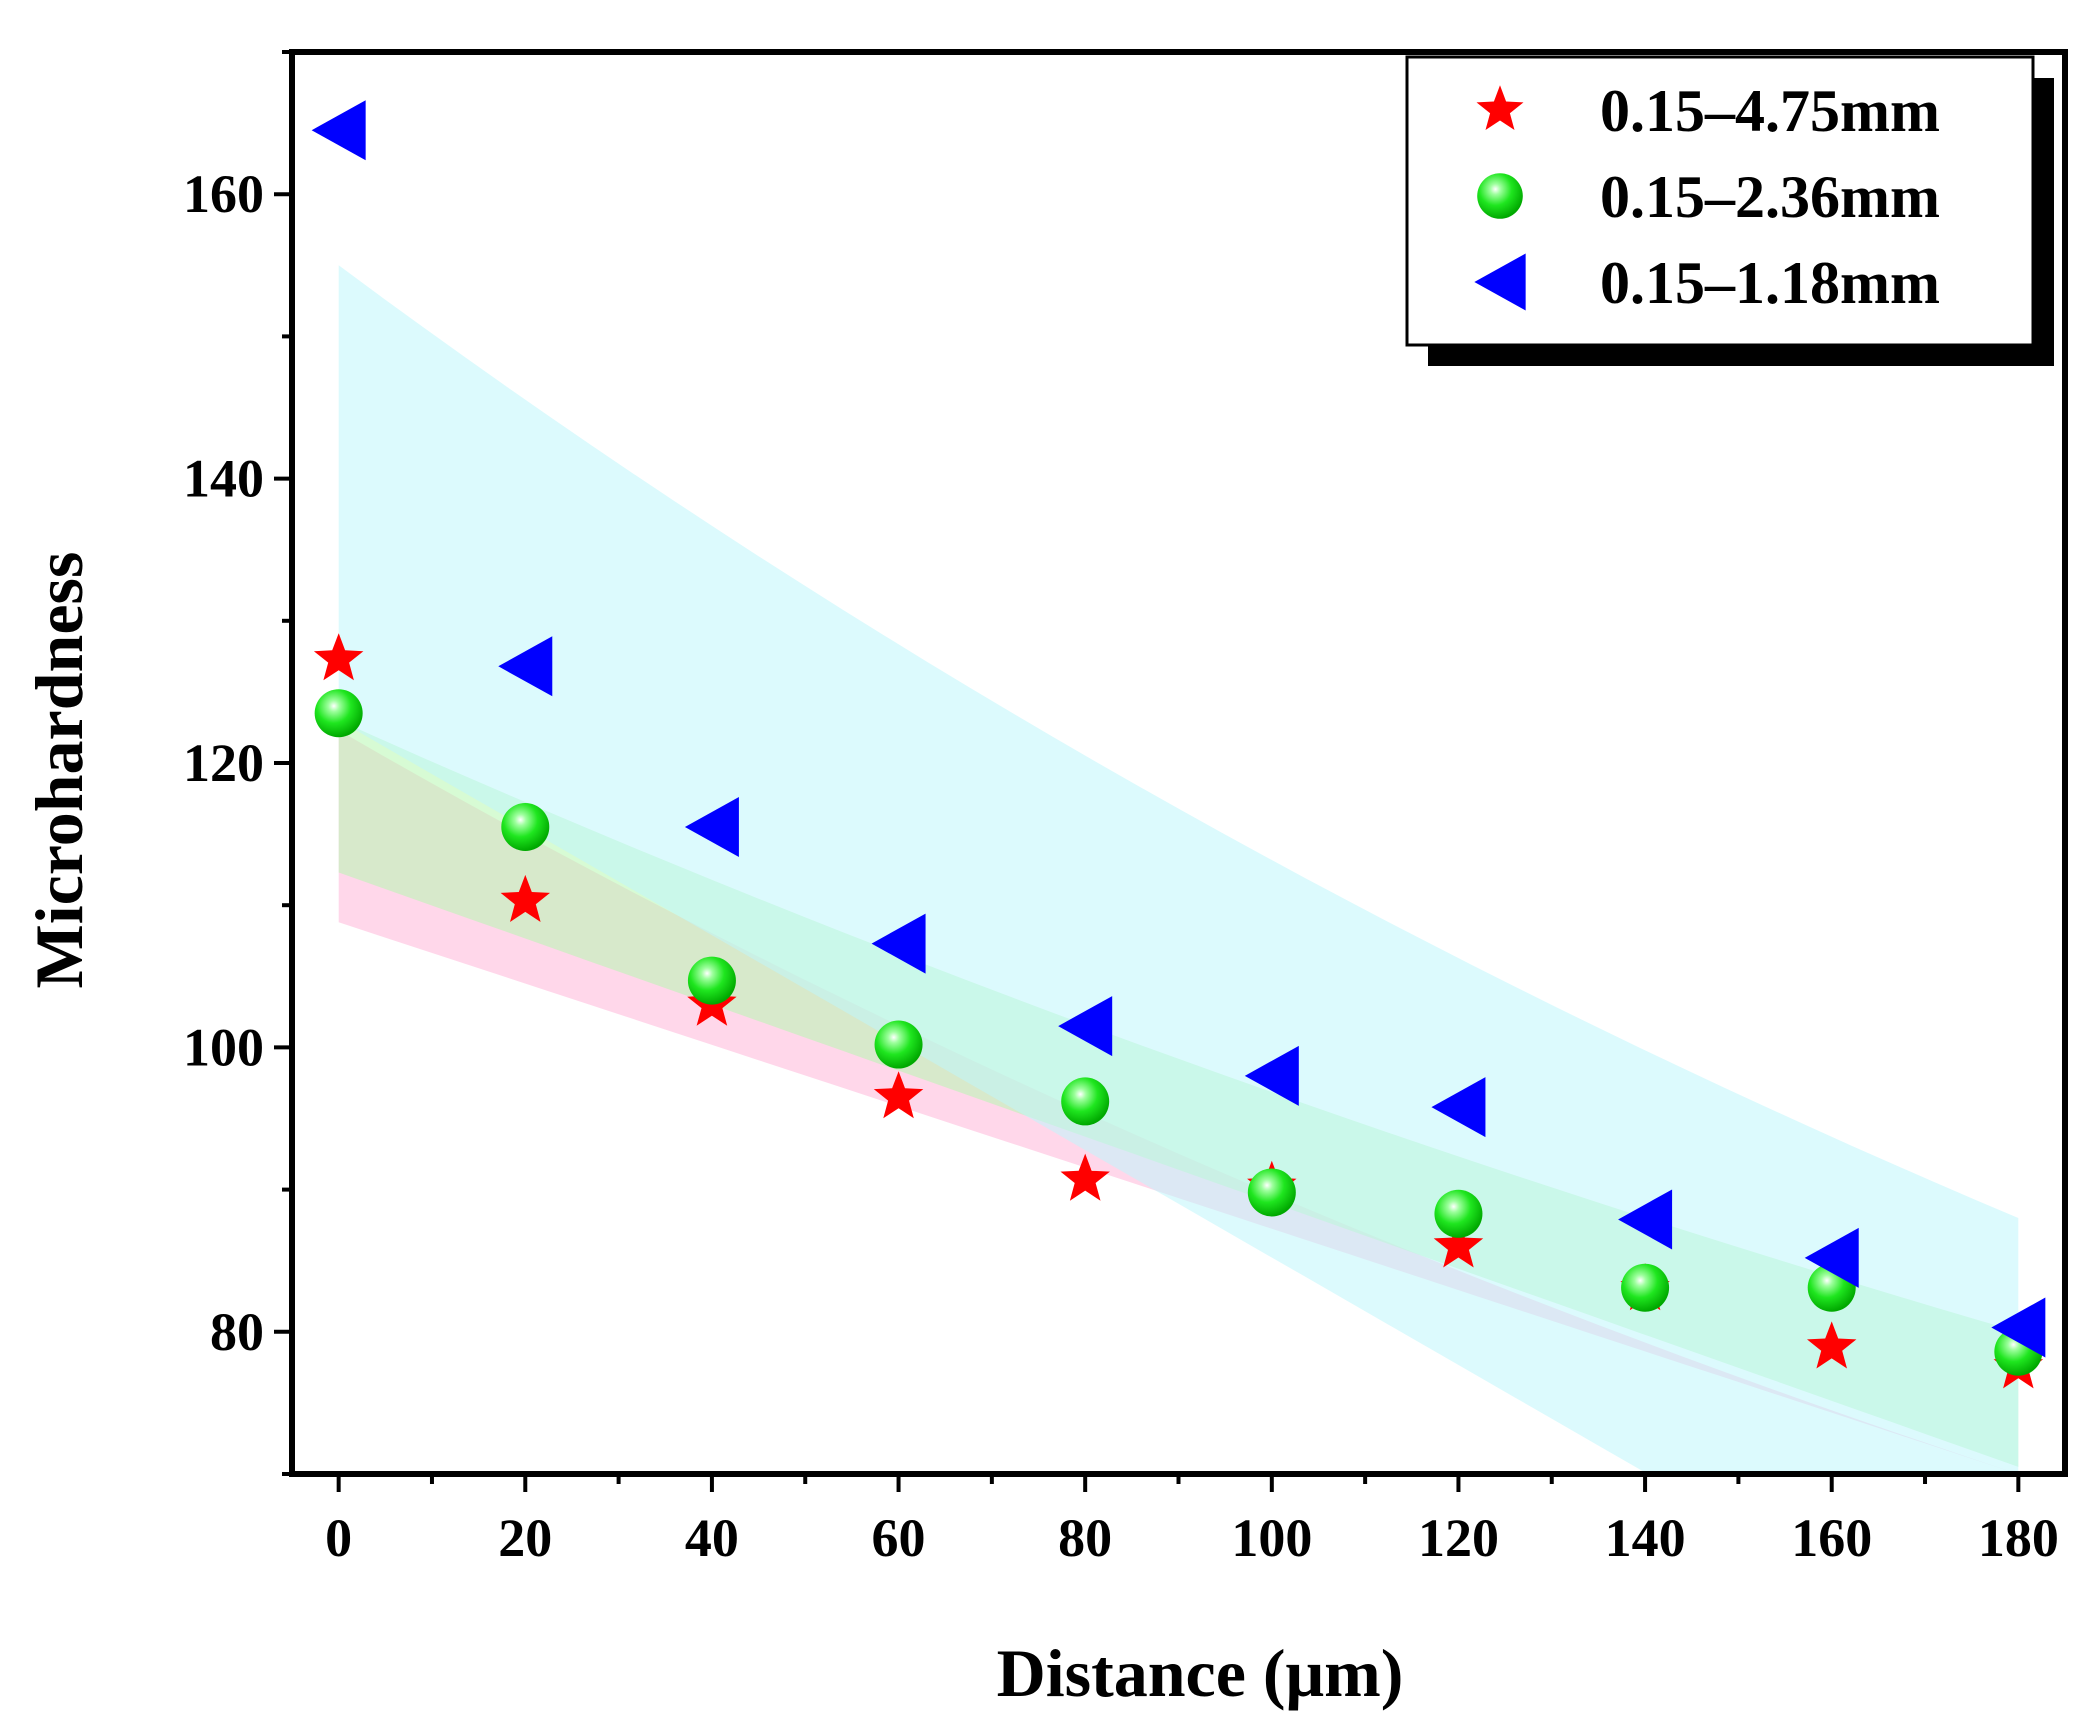 Image resolution: width=2090 pixels, height=1724 pixels. What do you see at coordinates (223, 479) in the screenshot?
I see `y-tick-label: 140` at bounding box center [223, 479].